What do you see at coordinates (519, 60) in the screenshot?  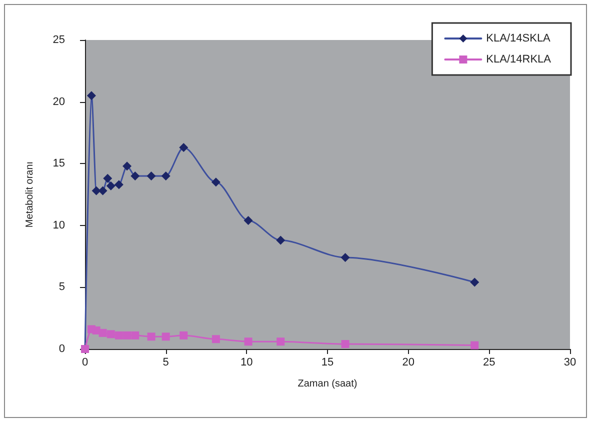 I see `legend-label: KLA/14RKLA` at bounding box center [519, 60].